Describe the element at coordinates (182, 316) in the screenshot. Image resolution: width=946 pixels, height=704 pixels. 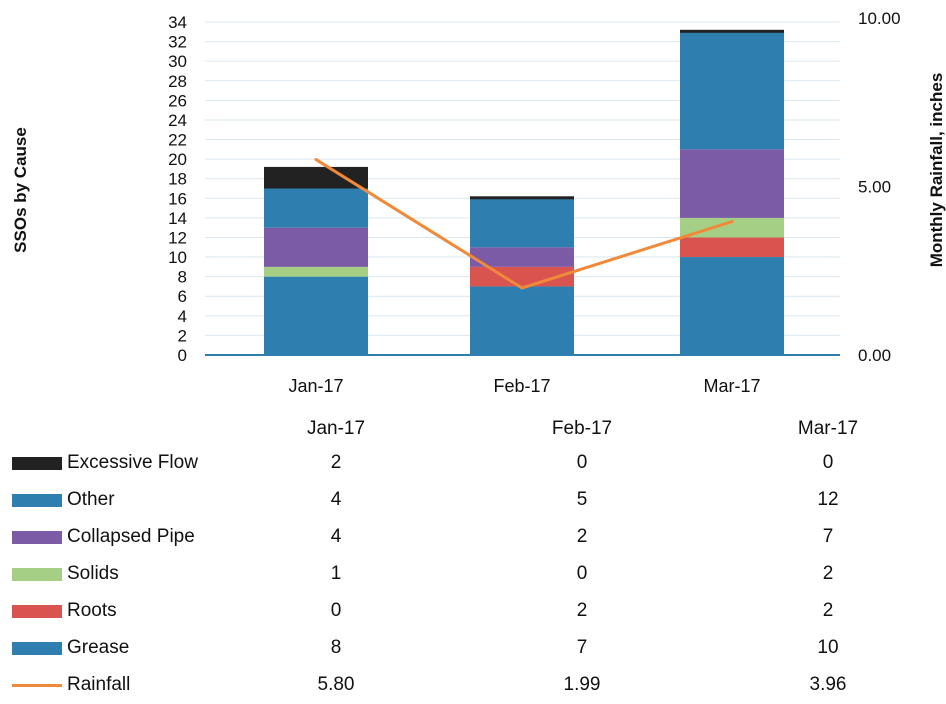
I see `y-tick-label: 4` at that location.